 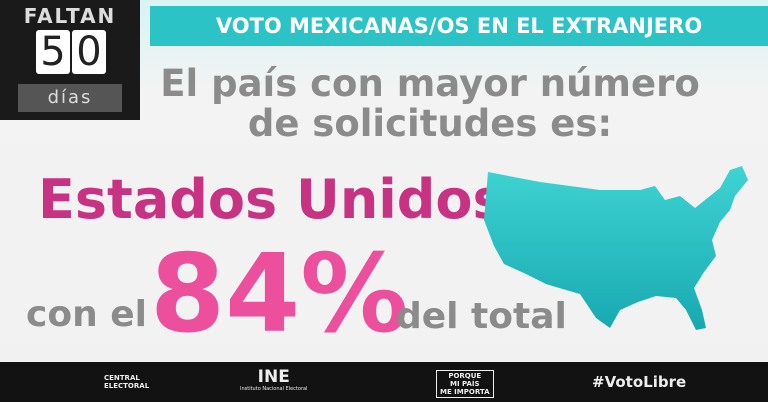 What do you see at coordinates (86, 314) in the screenshot?
I see `share-prefix: con el` at bounding box center [86, 314].